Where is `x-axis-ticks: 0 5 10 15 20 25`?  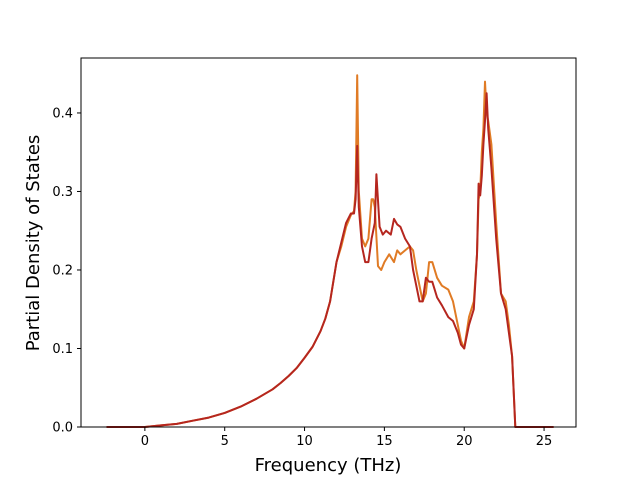 x-axis-ticks: 0 5 10 15 20 25 is located at coordinates (347, 438).